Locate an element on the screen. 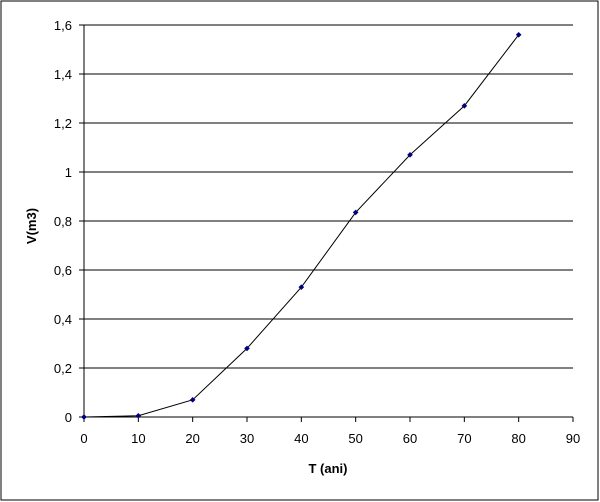 The width and height of the screenshot is (600, 502). x-tick-label: 20 is located at coordinates (192, 438).